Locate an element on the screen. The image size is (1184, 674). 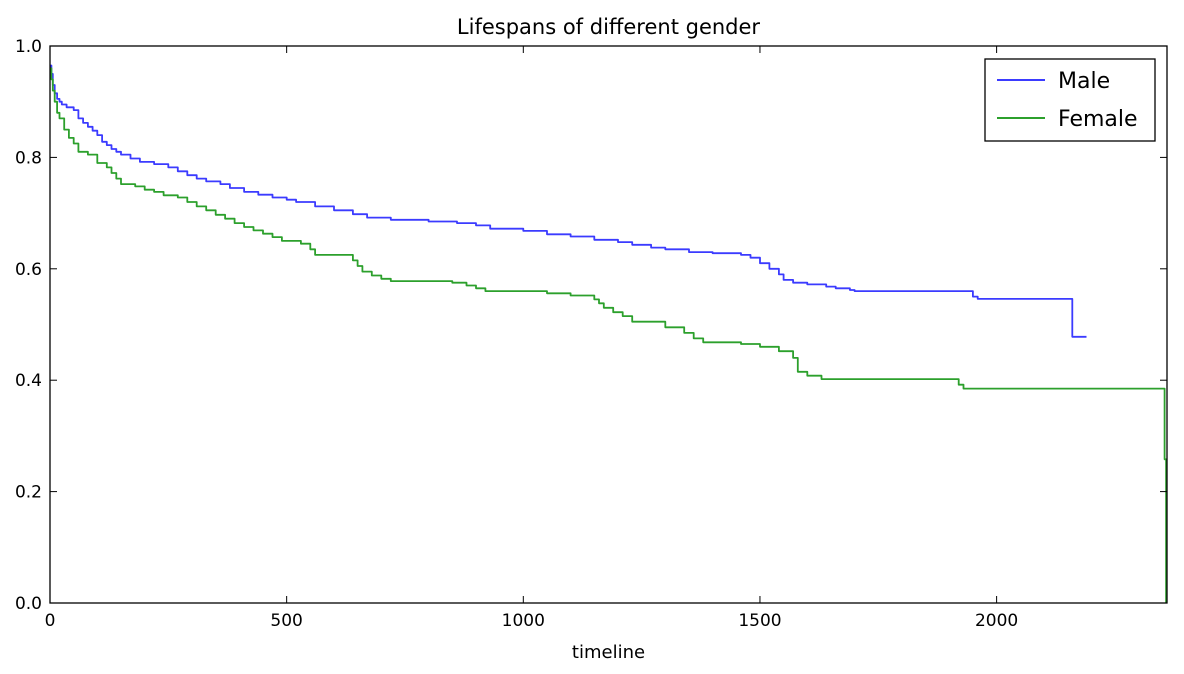
y-tick-label: 0.8 is located at coordinates (28, 158).